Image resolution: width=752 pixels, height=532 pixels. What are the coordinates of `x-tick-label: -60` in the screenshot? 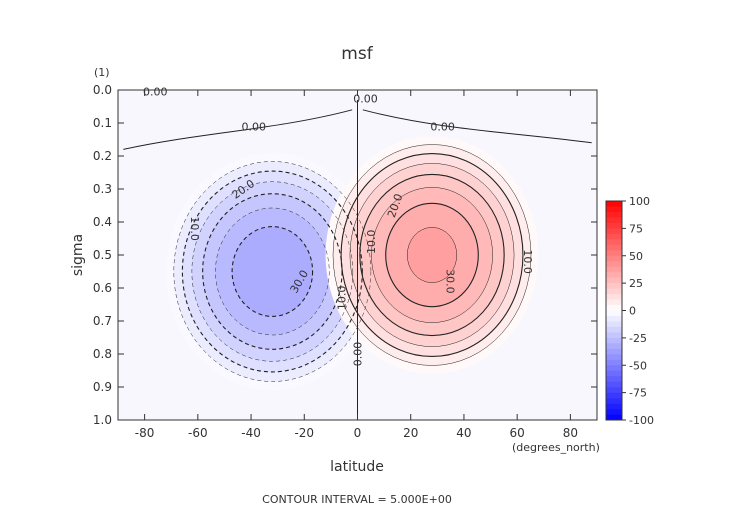 It's located at (198, 433).